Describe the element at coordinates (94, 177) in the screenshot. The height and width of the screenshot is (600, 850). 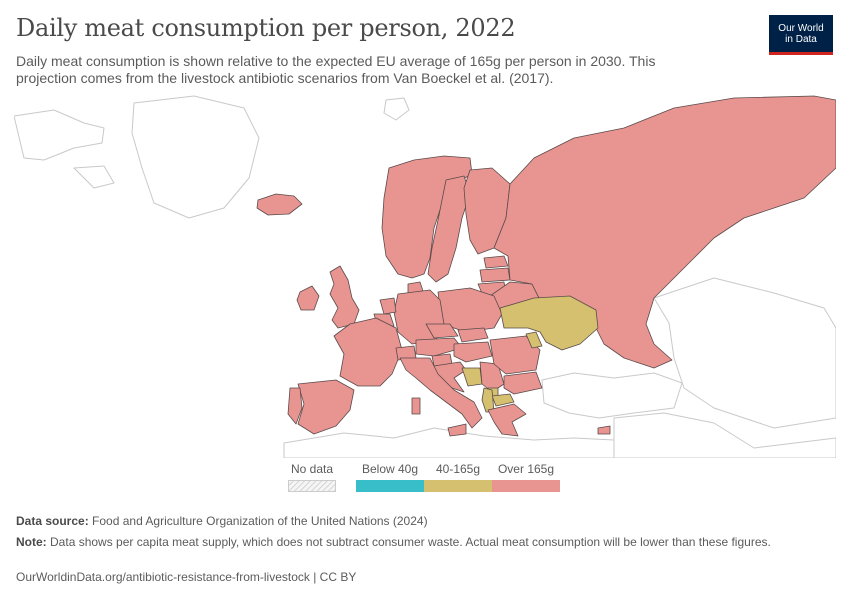
I see `region-arctic-islands` at that location.